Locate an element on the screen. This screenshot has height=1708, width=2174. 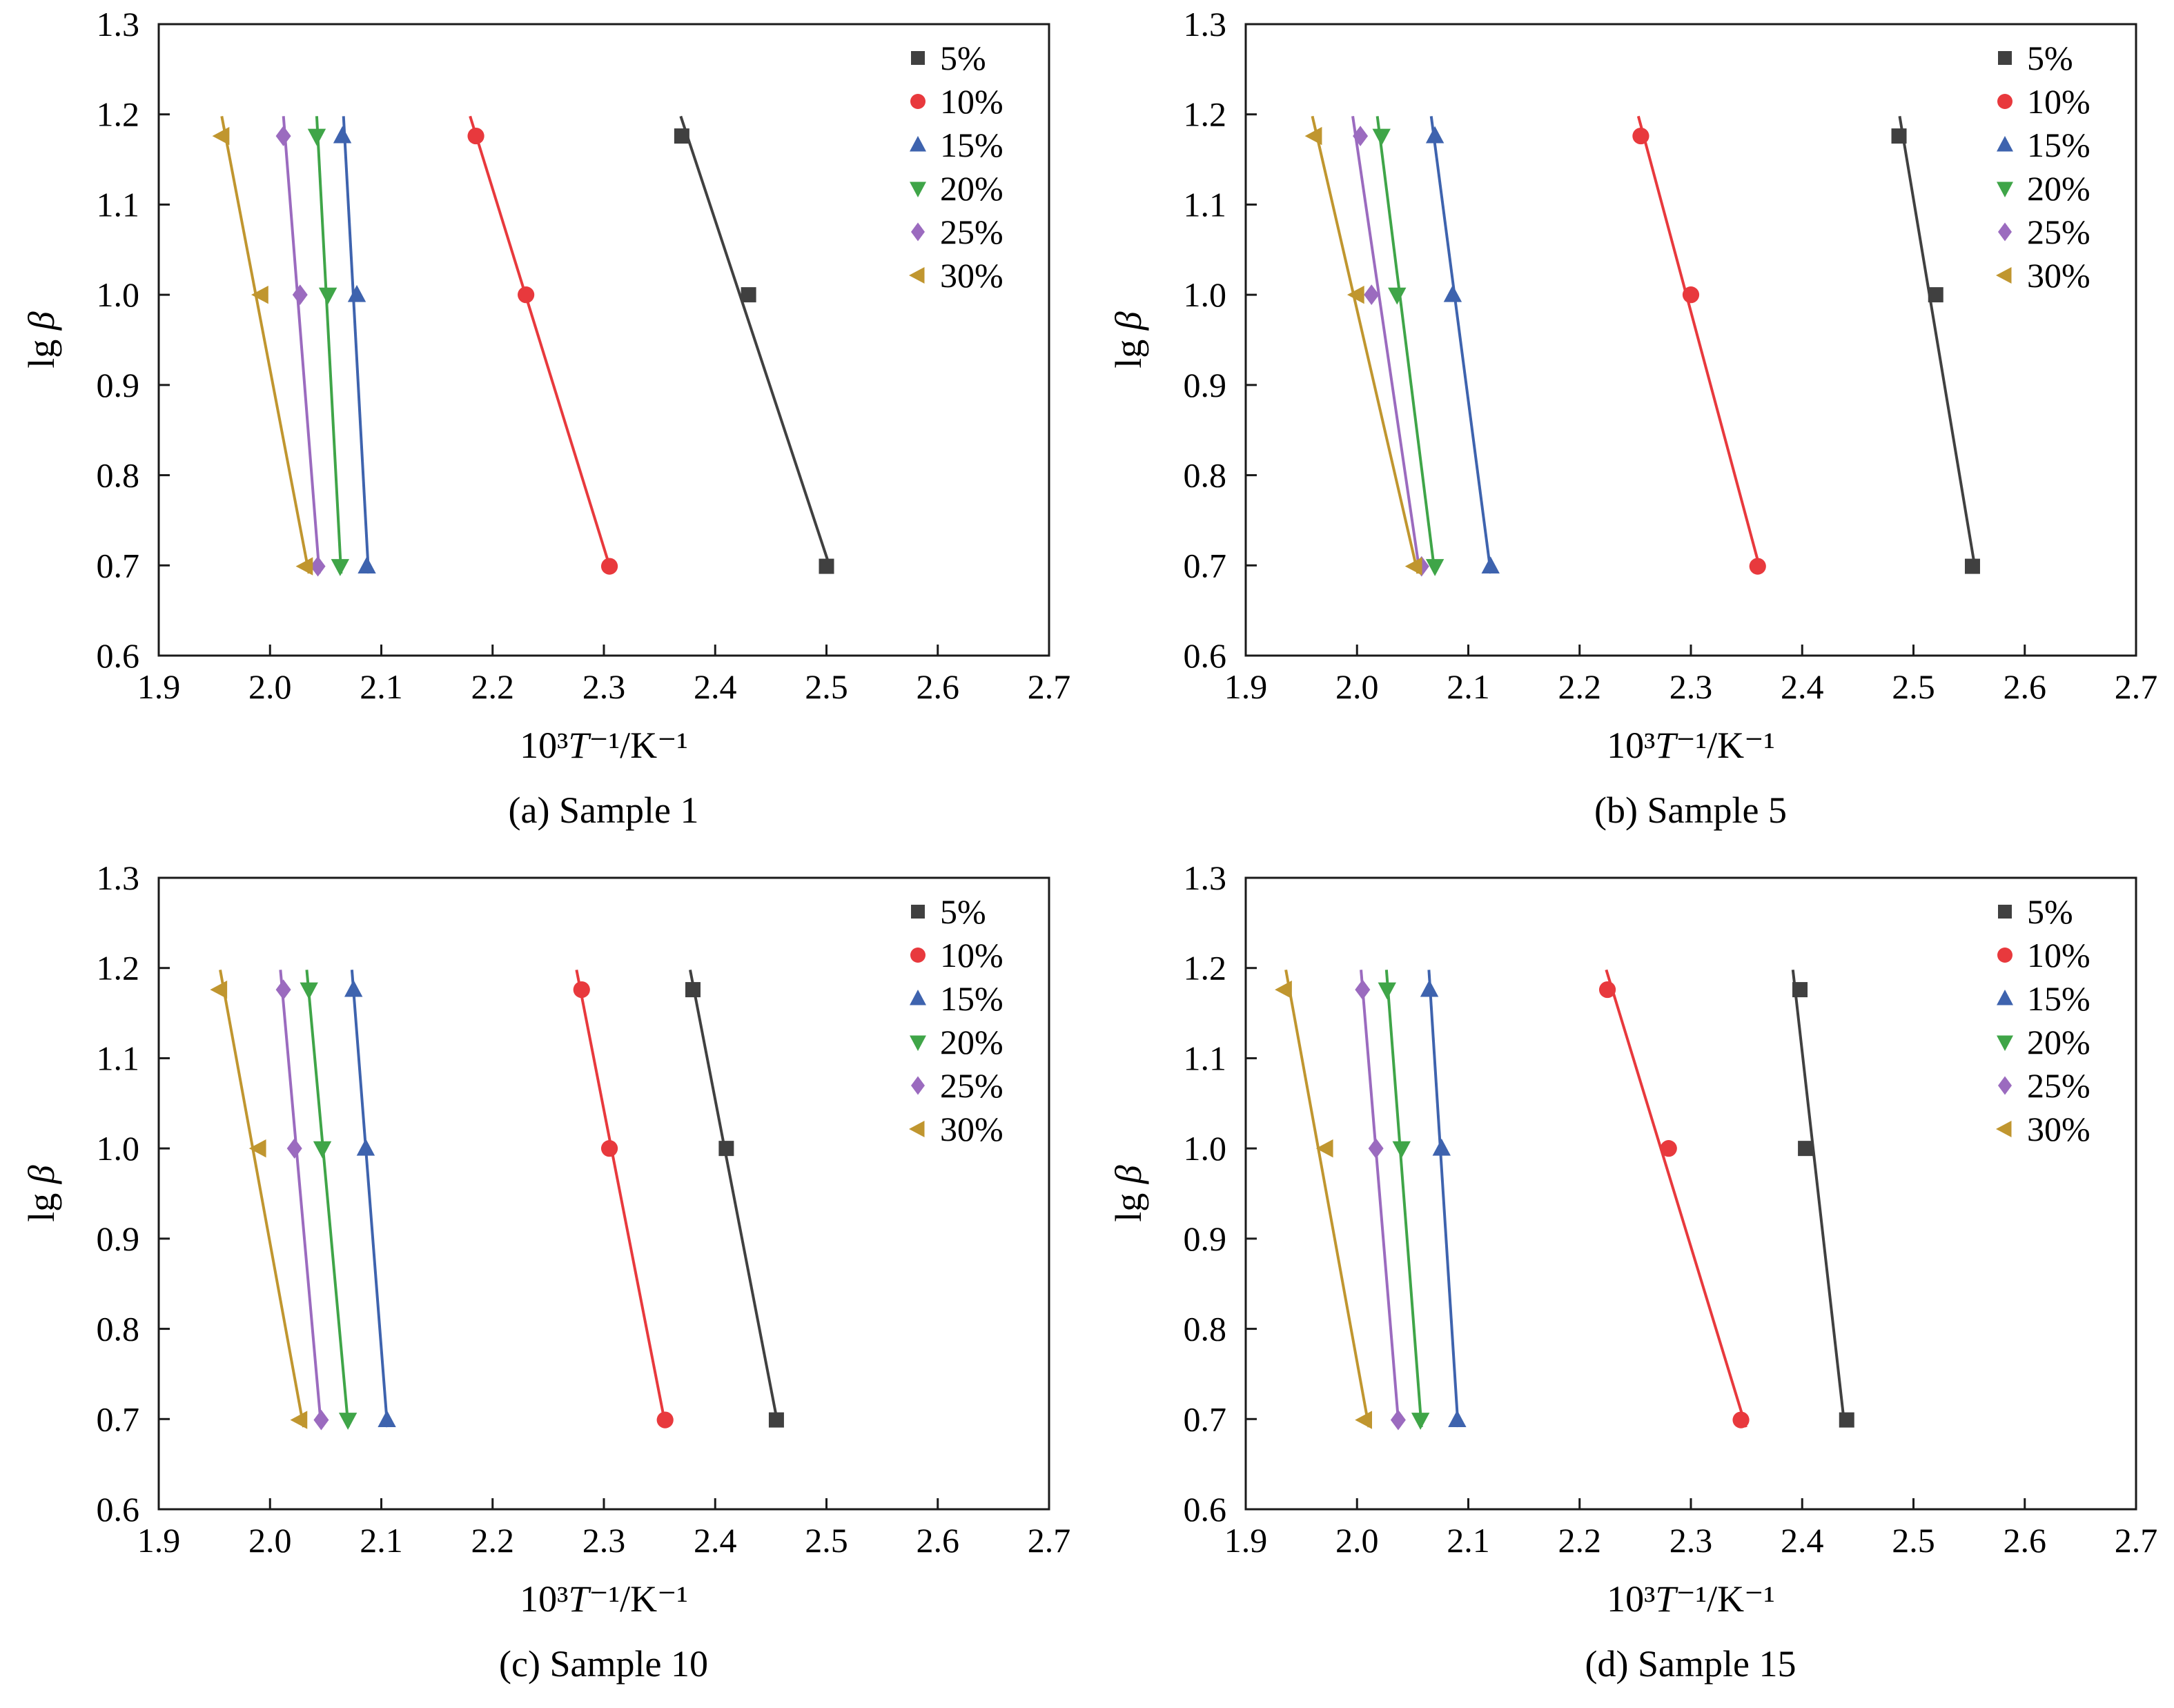
y-tick-label: 0.9 is located at coordinates (118, 1238).